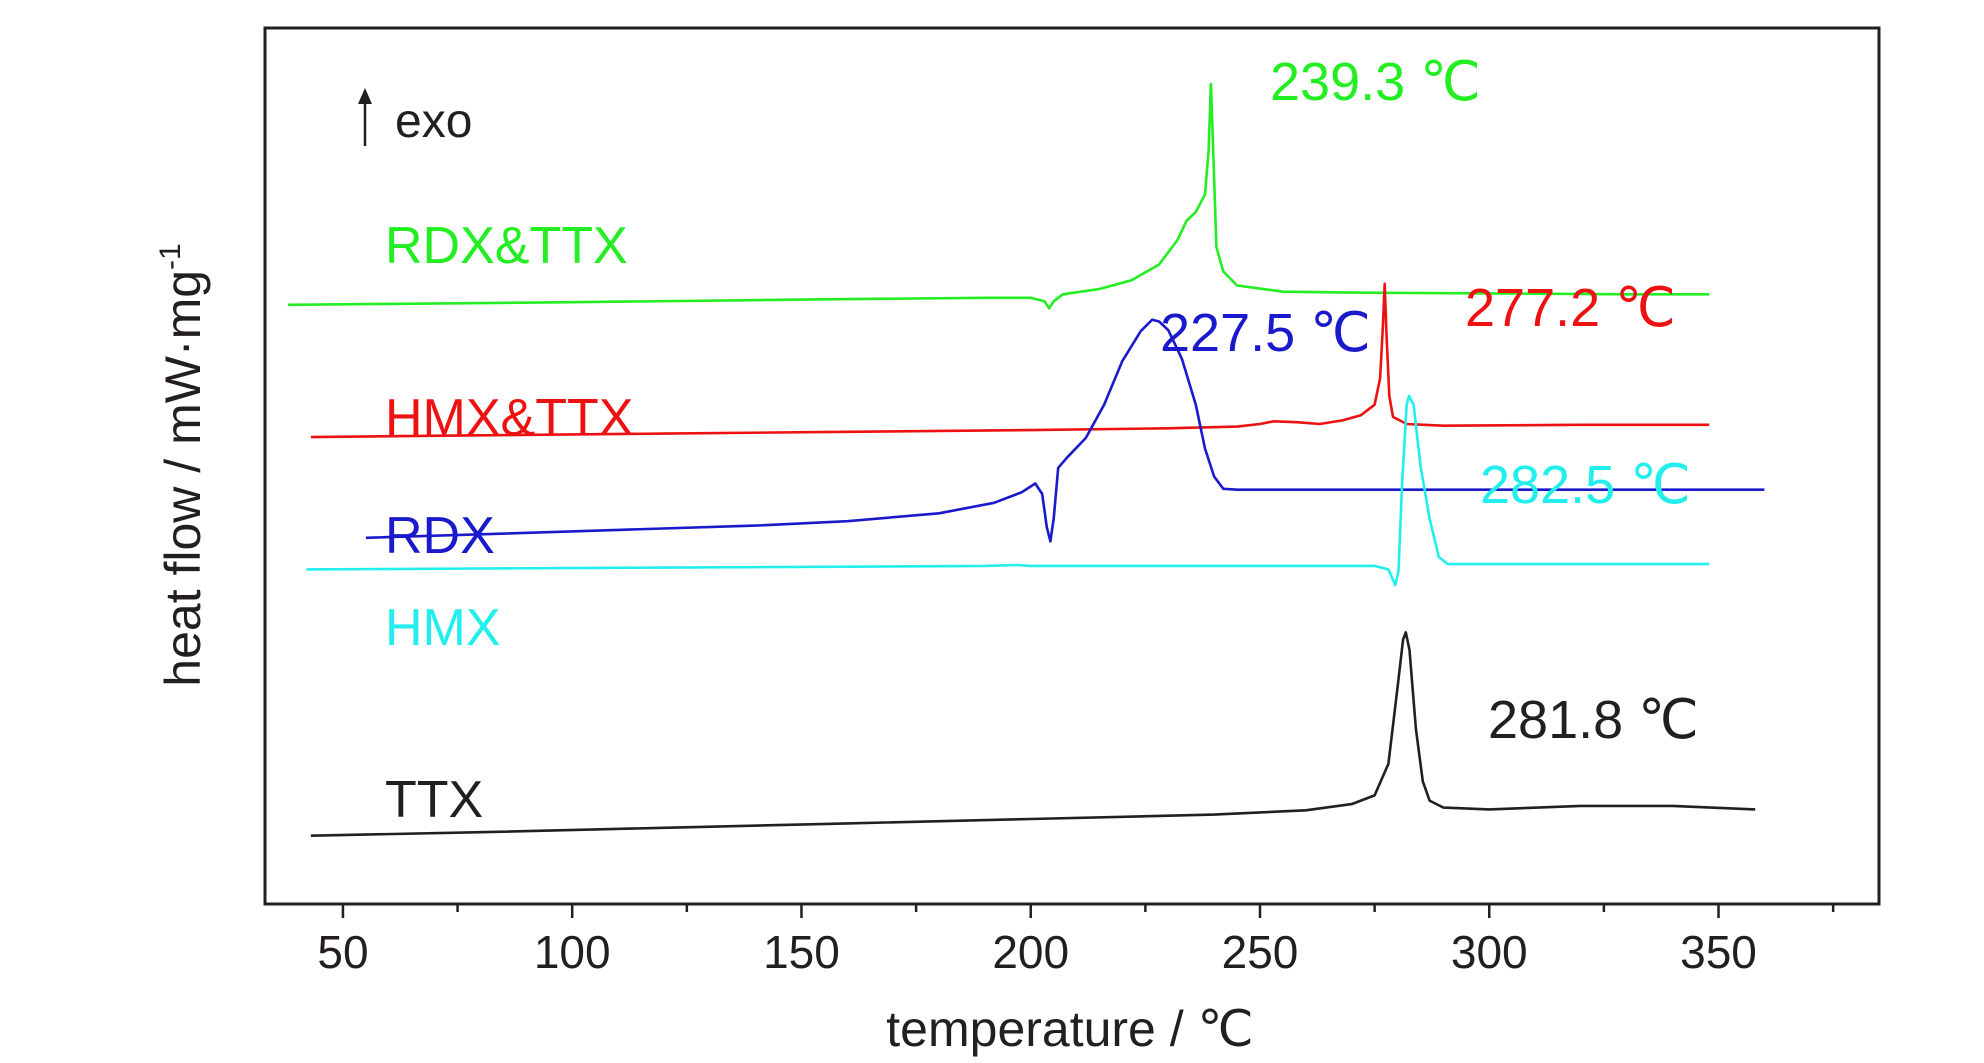 The width and height of the screenshot is (1984, 1063). Describe the element at coordinates (1033, 734) in the screenshot. I see `series-line-ttx` at that location.